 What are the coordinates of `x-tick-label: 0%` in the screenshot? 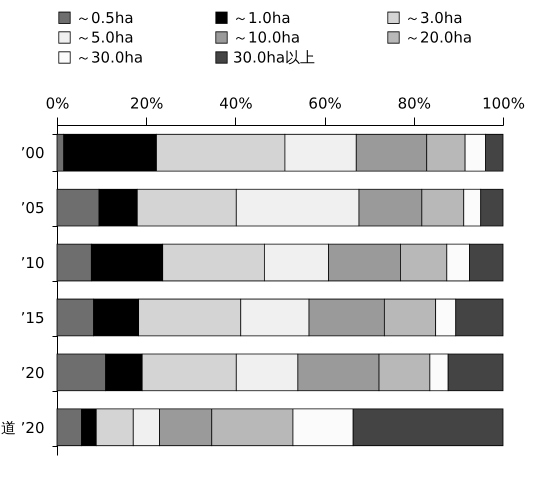 It's located at (58, 103).